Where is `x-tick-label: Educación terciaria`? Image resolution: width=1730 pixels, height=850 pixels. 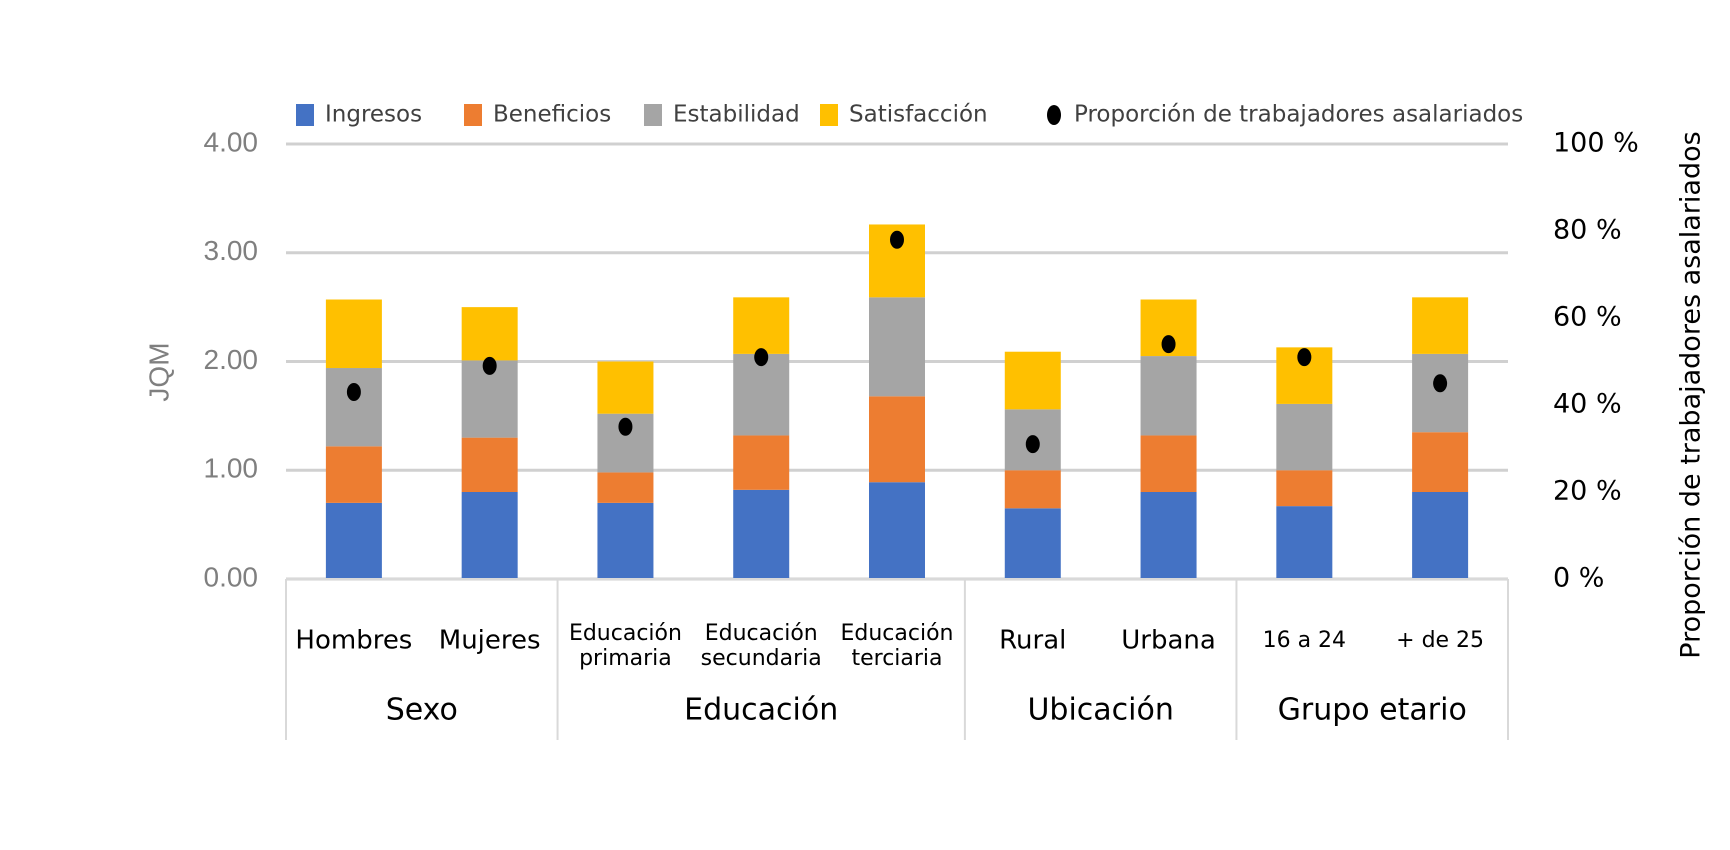
x-tick-label: Educación terciaria is located at coordinates (897, 646).